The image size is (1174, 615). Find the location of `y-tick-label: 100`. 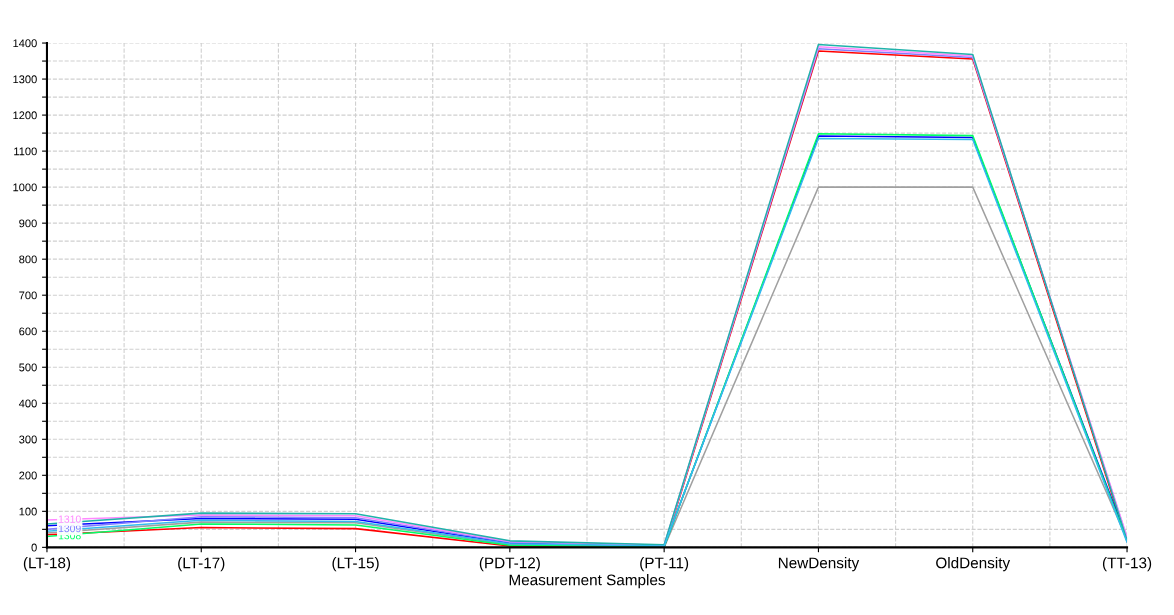

y-tick-label: 100 is located at coordinates (28, 511).